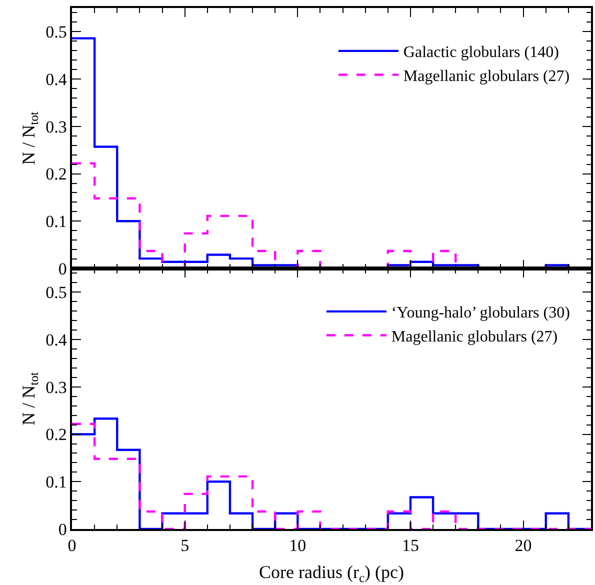 This screenshot has height=585, width=595. Describe the element at coordinates (410, 546) in the screenshot. I see `x-tick-label: 15` at that location.